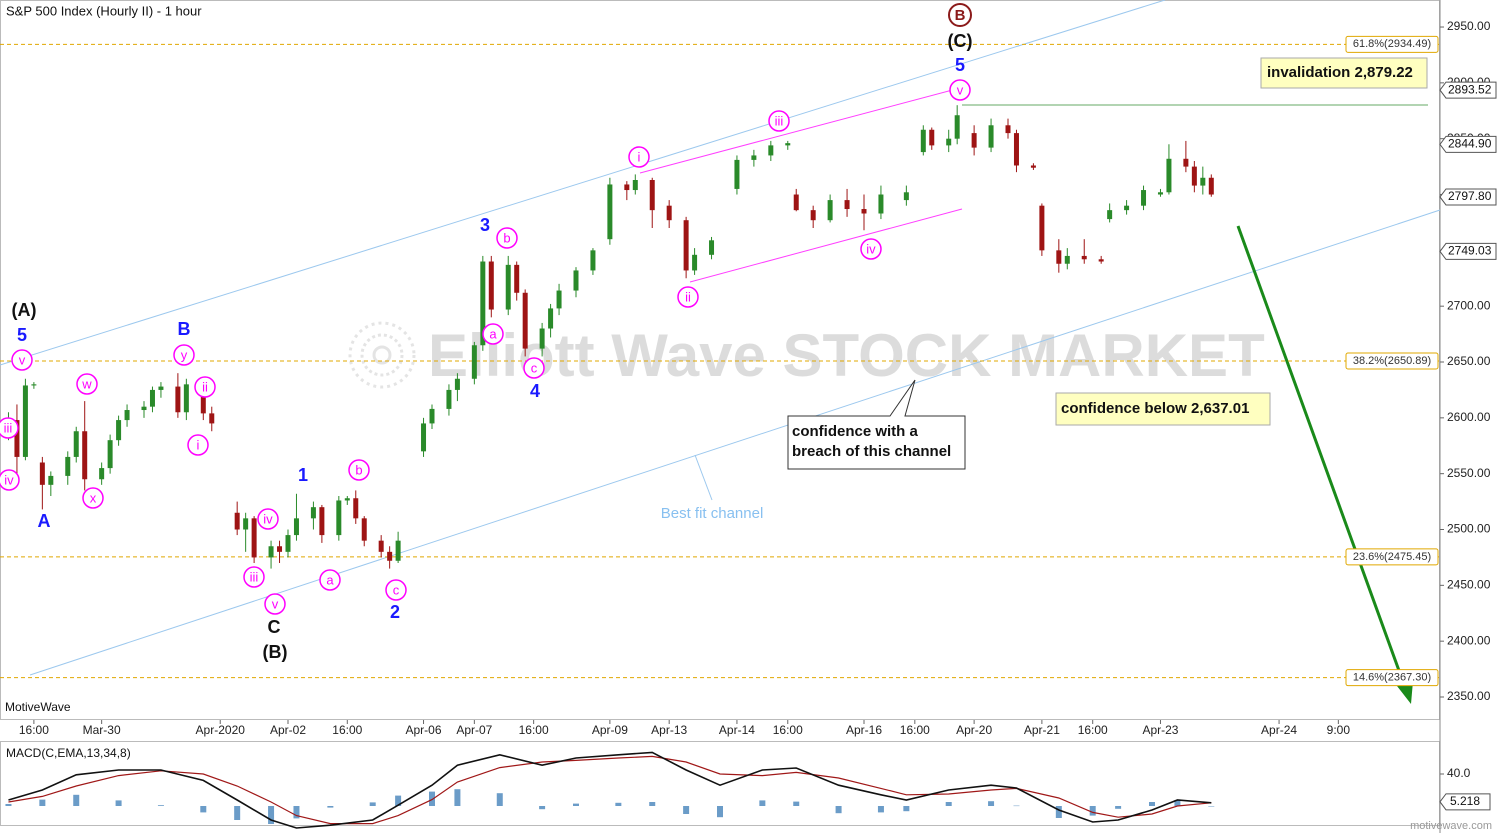 This screenshot has width=1497, height=833. What do you see at coordinates (288, 730) in the screenshot?
I see `x-tick-label: Apr-02` at bounding box center [288, 730].